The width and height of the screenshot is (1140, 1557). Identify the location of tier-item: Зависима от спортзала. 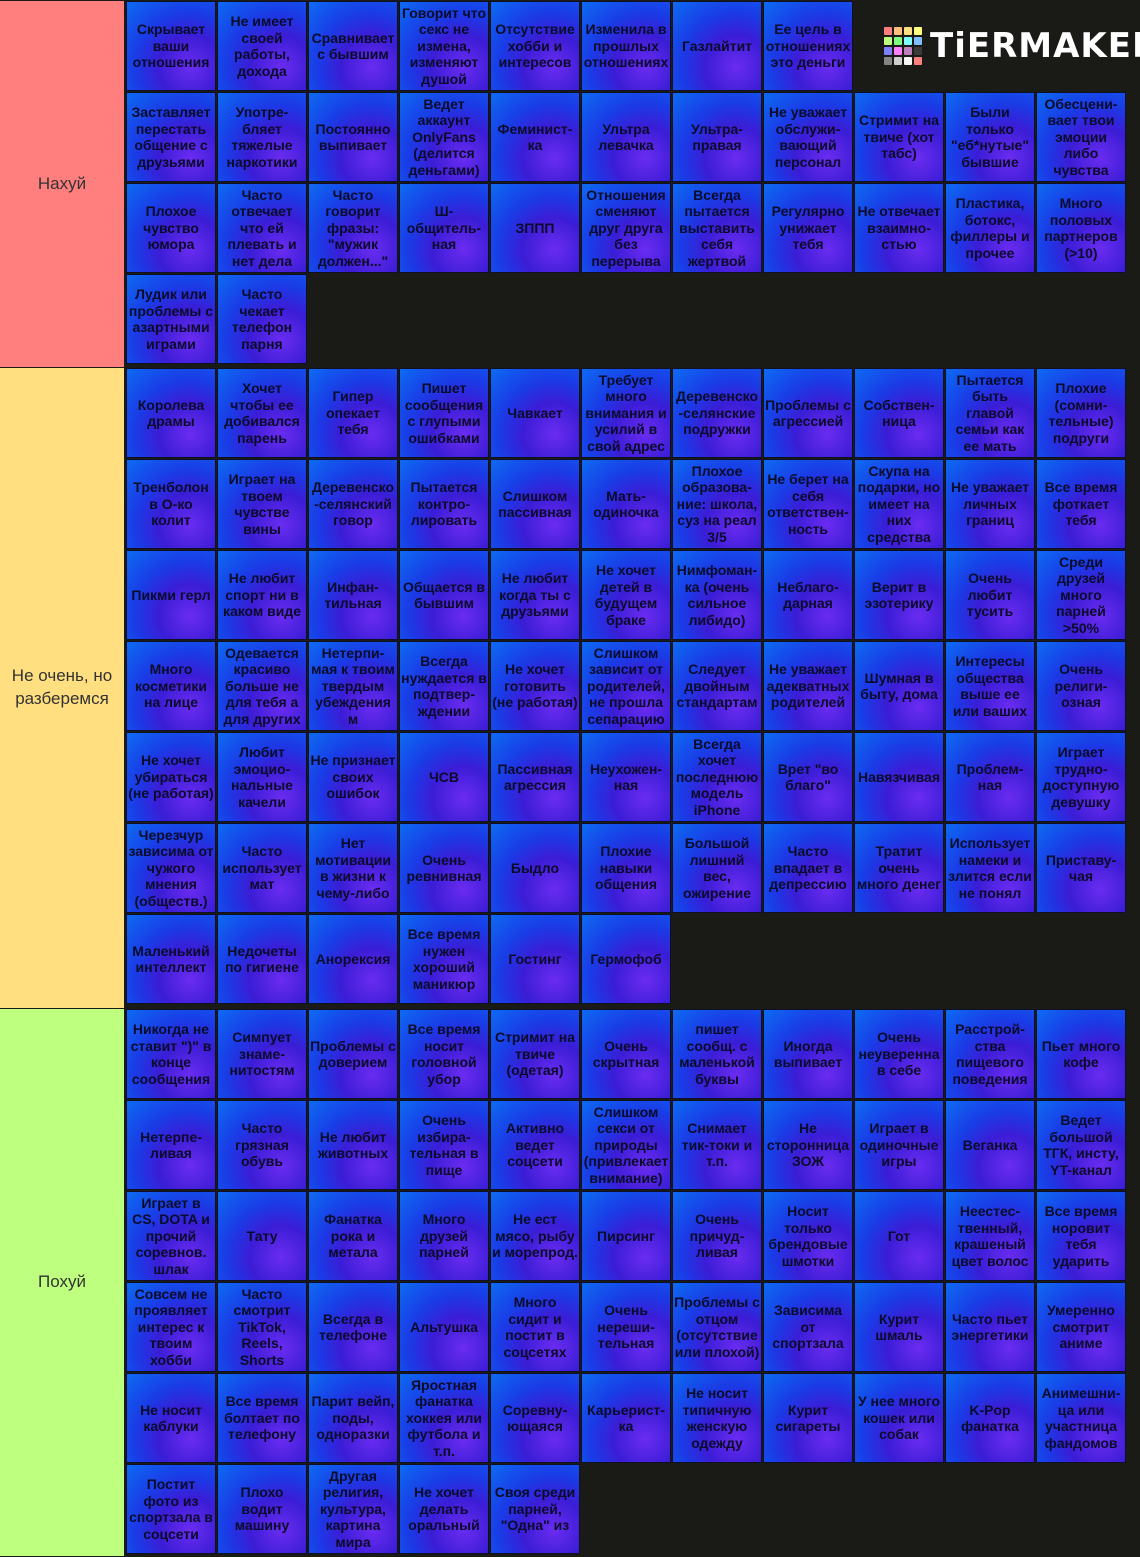
(808, 1327).